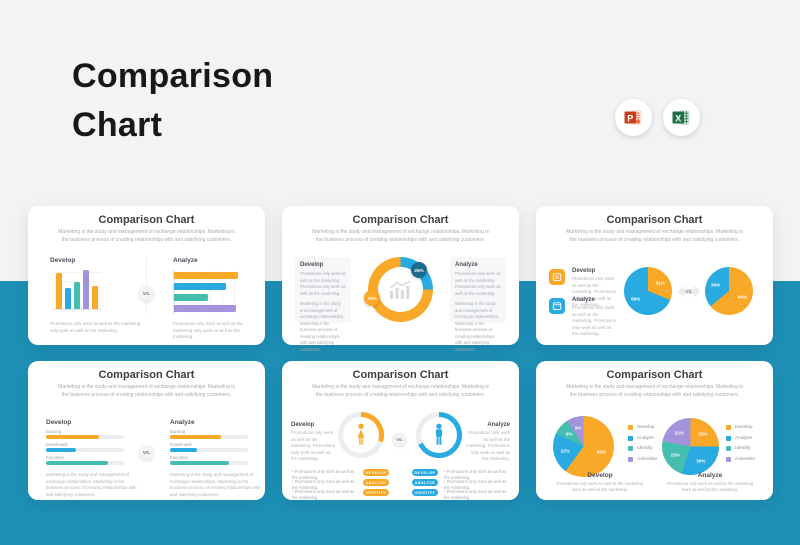 This screenshot has width=800, height=545. Describe the element at coordinates (372, 298) in the screenshot. I see `donut-badge-orange: 75%` at that location.